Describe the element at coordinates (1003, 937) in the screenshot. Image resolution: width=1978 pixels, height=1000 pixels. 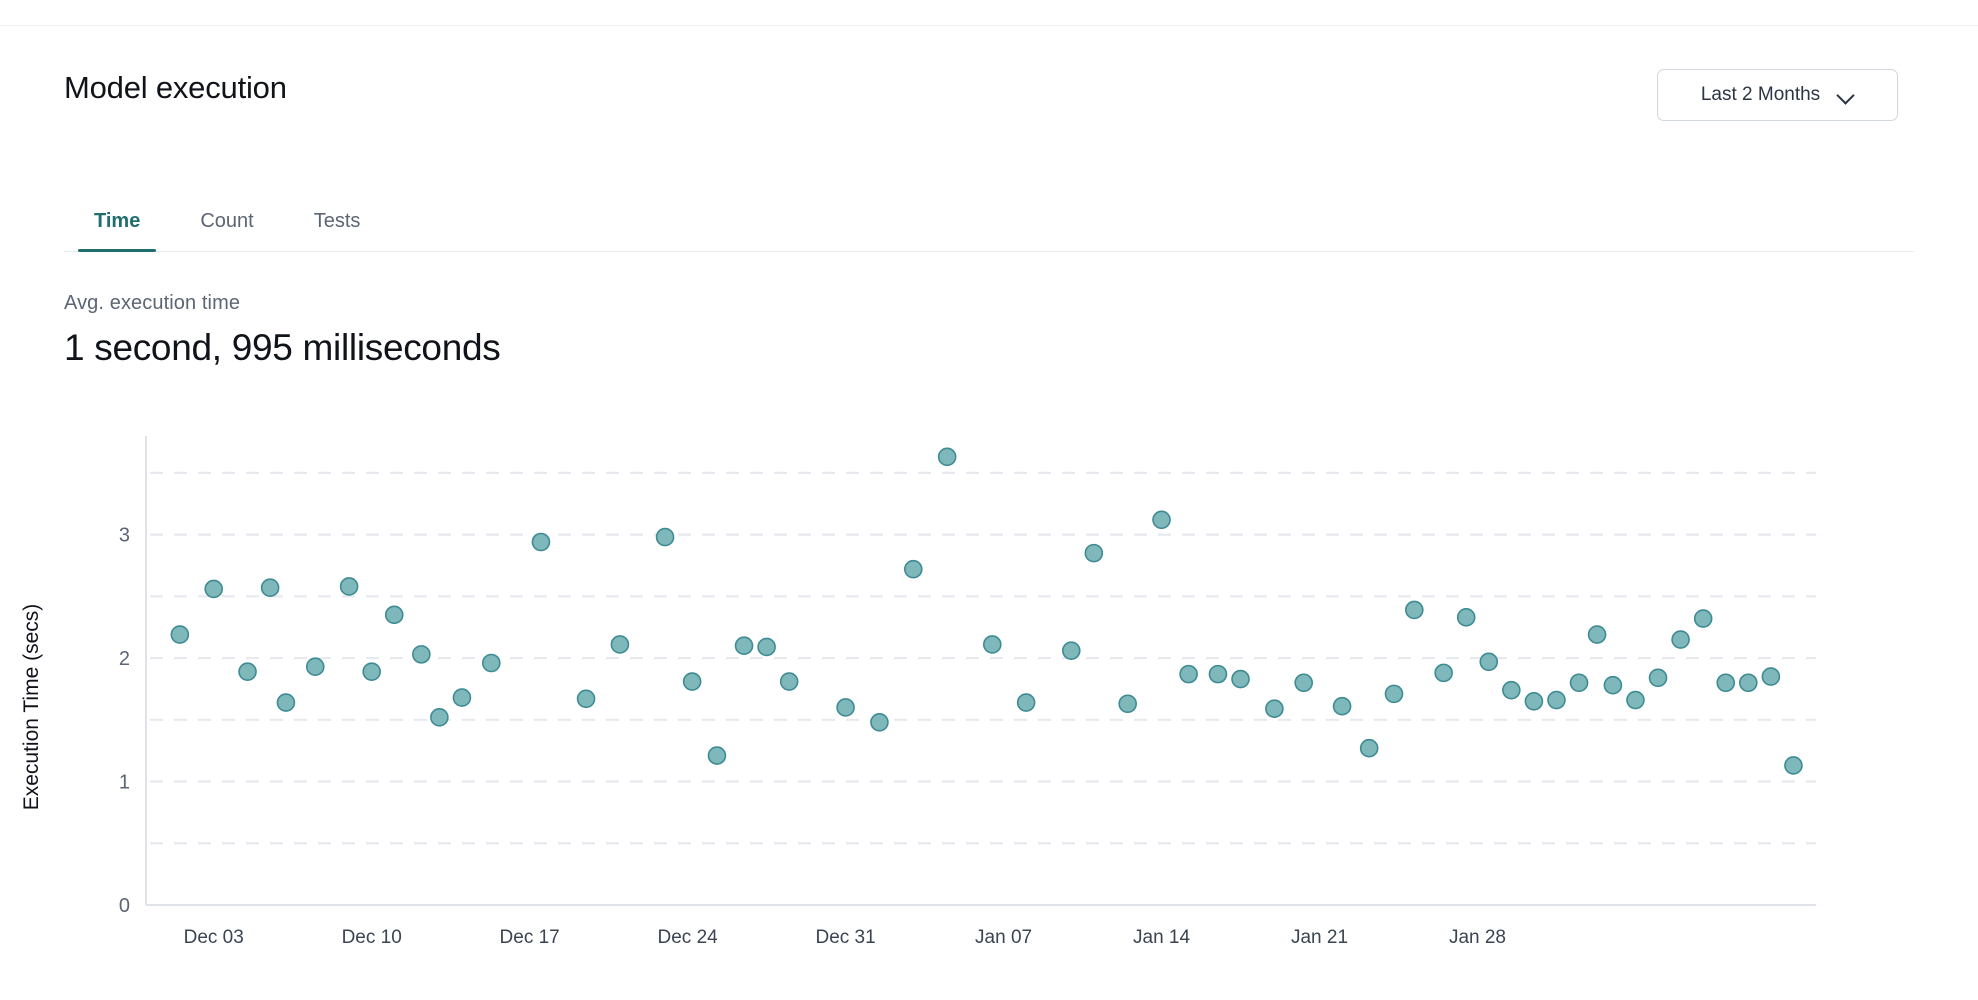
I see `x-tick-label: Jan 07` at that location.